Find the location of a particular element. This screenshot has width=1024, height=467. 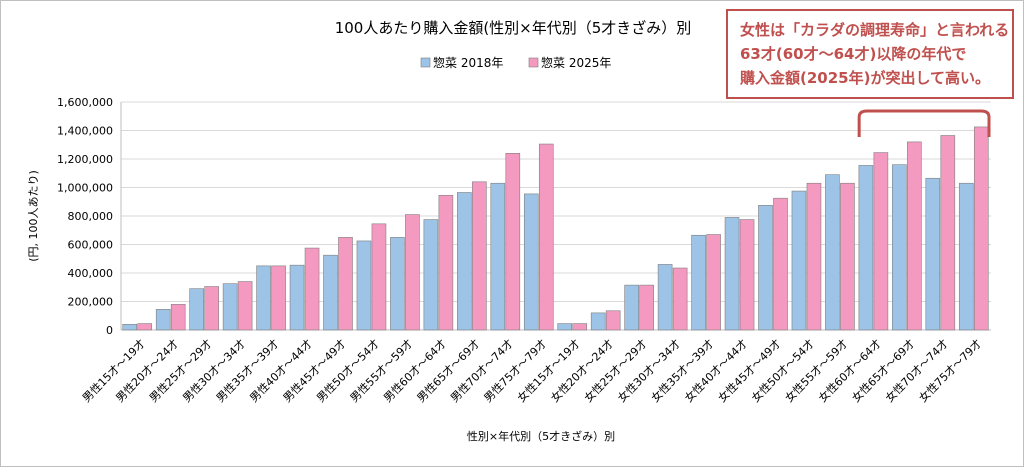

chart-legend: 惣菜 2018年 惣菜 2025年 is located at coordinates (515, 62).